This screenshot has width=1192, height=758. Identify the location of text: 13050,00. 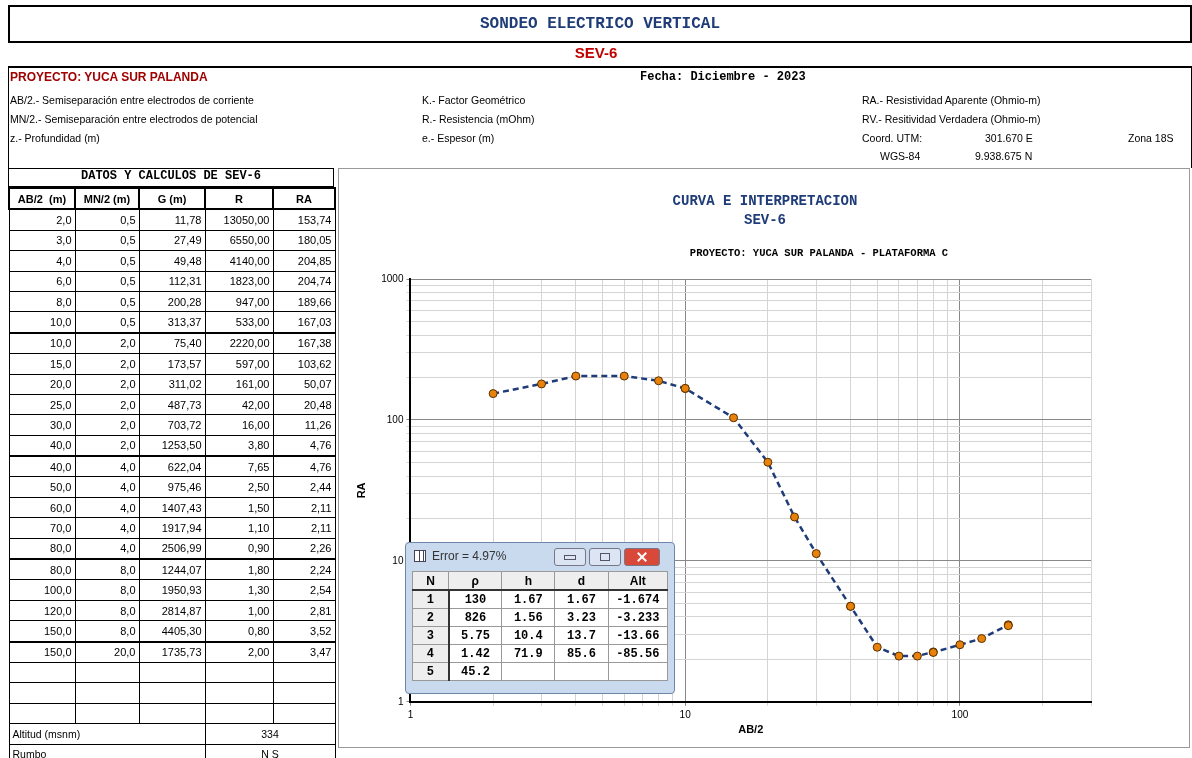
(239, 220).